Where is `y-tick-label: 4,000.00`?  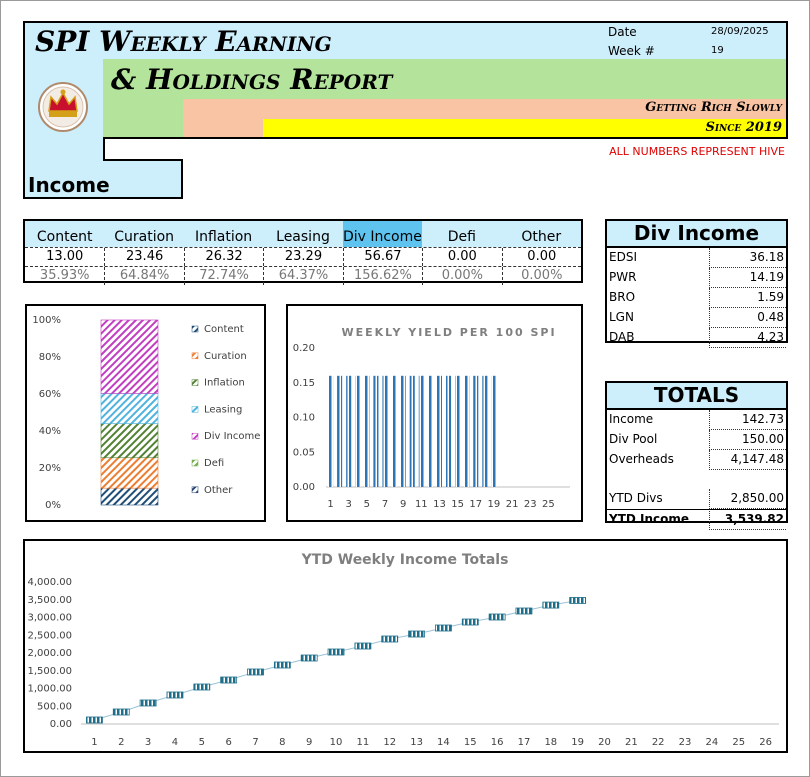
y-tick-label: 4,000.00 is located at coordinates (49, 582).